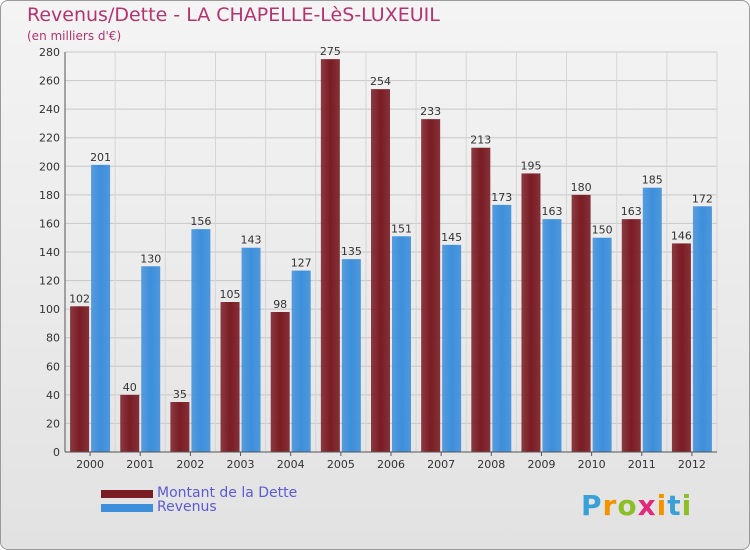 This screenshot has height=550, width=750. What do you see at coordinates (341, 464) in the screenshot?
I see `x-tick-label: 2005` at bounding box center [341, 464].